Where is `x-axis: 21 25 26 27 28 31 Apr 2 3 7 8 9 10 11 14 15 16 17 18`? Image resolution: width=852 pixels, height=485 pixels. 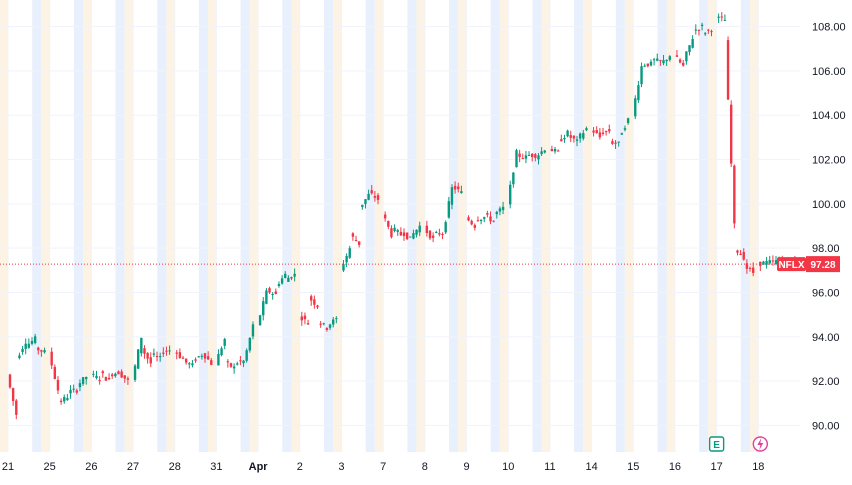 x-axis: 21 25 26 27 28 31 Apr 2 3 7 8 9 10 11 14 15 16 17 18 is located at coordinates (383, 467).